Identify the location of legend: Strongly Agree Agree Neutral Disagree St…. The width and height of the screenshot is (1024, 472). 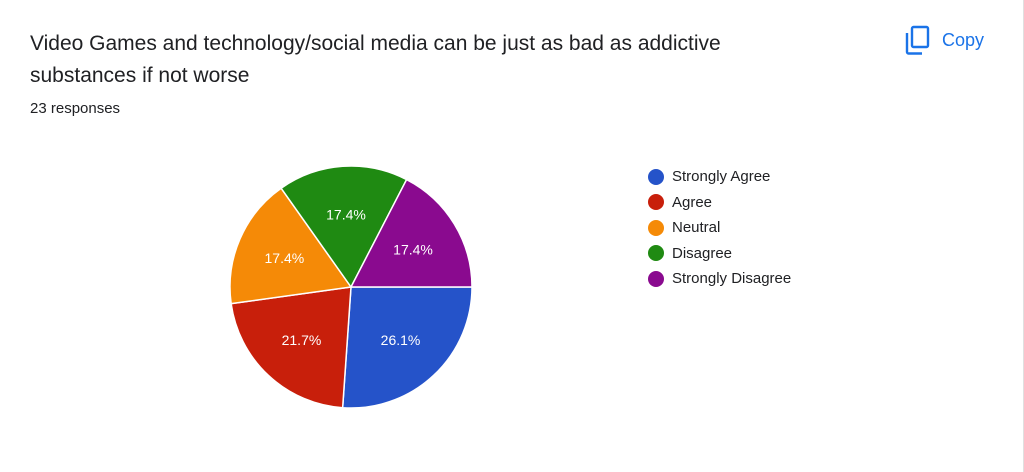
(719, 228).